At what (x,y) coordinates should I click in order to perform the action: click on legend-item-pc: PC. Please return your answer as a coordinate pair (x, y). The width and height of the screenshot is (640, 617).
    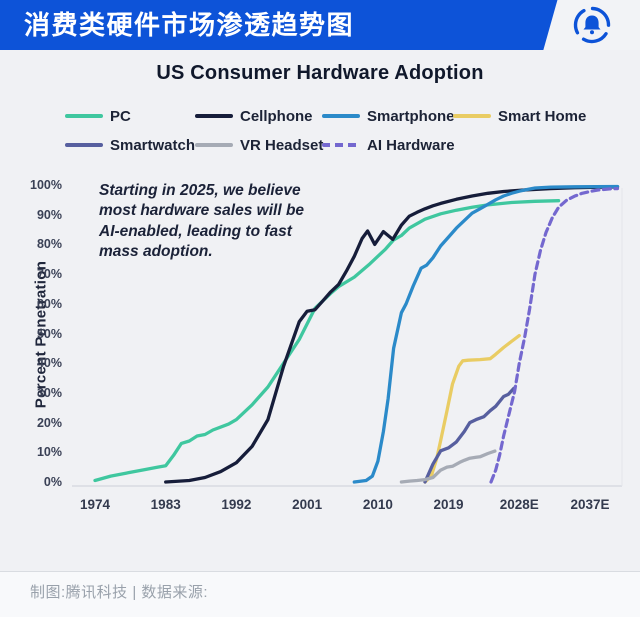
    Looking at the image, I should click on (98, 116).